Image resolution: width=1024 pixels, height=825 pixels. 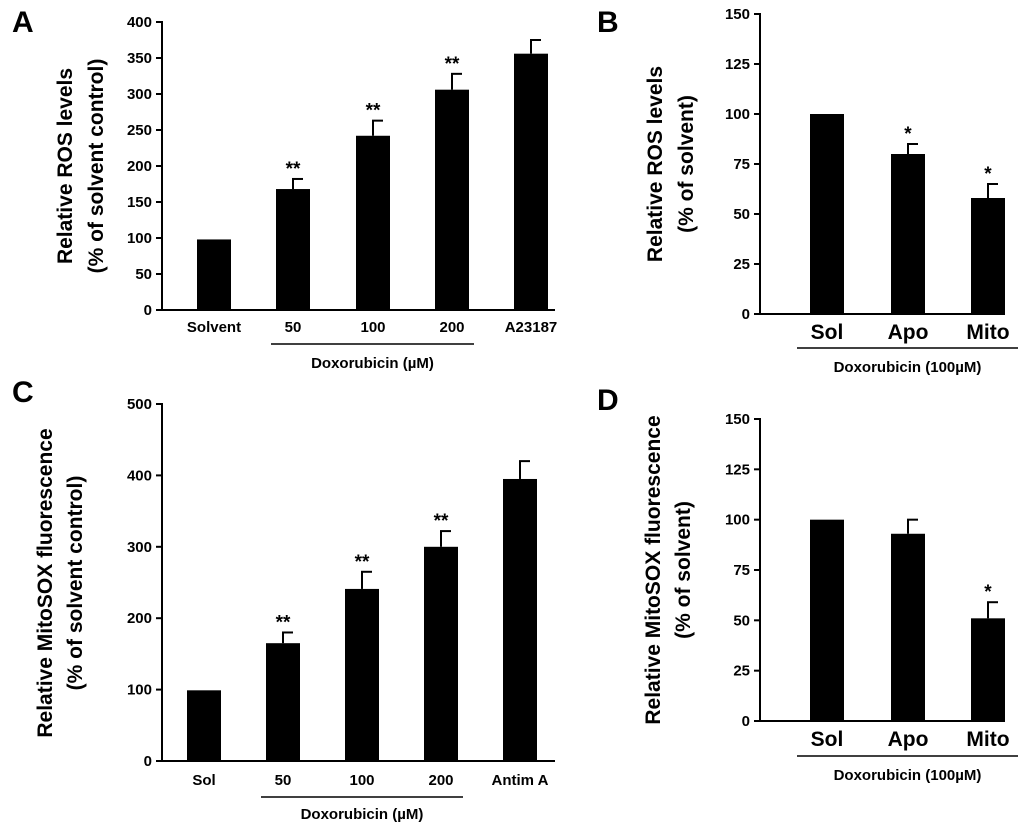 What do you see at coordinates (139, 404) in the screenshot?
I see `y-tick-label: 500` at bounding box center [139, 404].